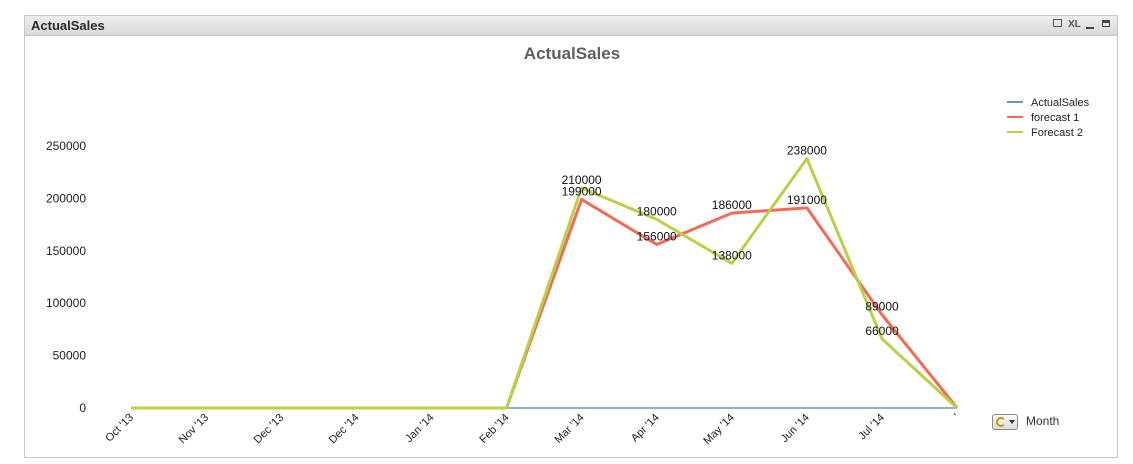 The height and width of the screenshot is (464, 1133). Describe the element at coordinates (1074, 24) in the screenshot. I see `xl-export-icon: XL` at that location.